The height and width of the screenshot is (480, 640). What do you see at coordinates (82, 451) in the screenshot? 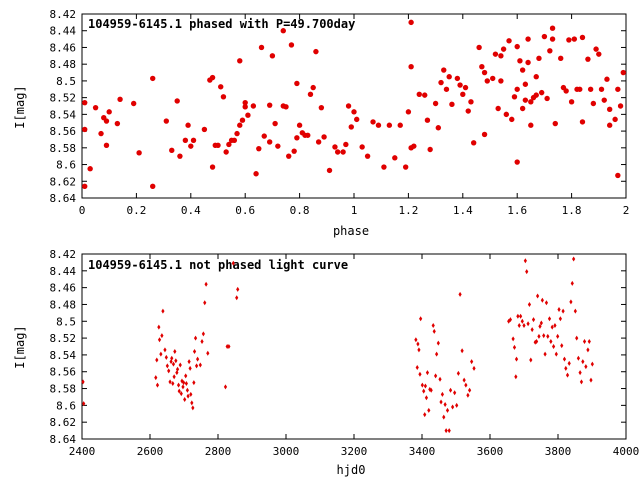
I see `x-tick-label: 2400` at bounding box center [82, 451].